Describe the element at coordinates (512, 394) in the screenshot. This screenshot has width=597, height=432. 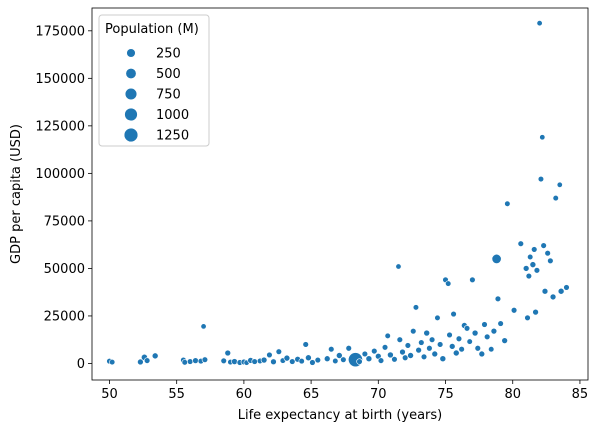
I see `x-tick-label: 80` at that location.